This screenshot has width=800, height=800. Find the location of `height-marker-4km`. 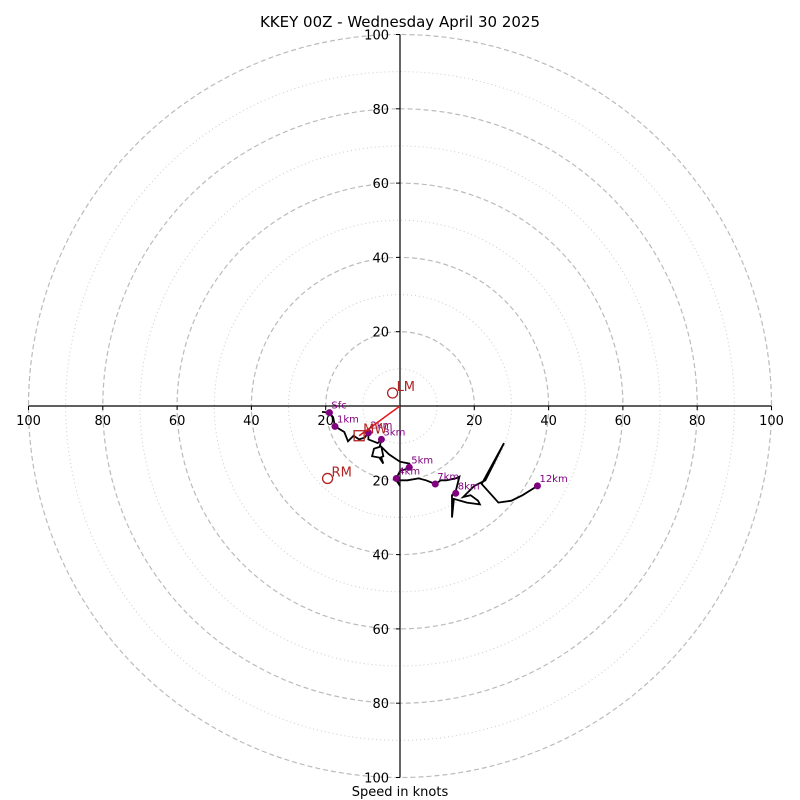

height-marker-4km is located at coordinates (396, 478).